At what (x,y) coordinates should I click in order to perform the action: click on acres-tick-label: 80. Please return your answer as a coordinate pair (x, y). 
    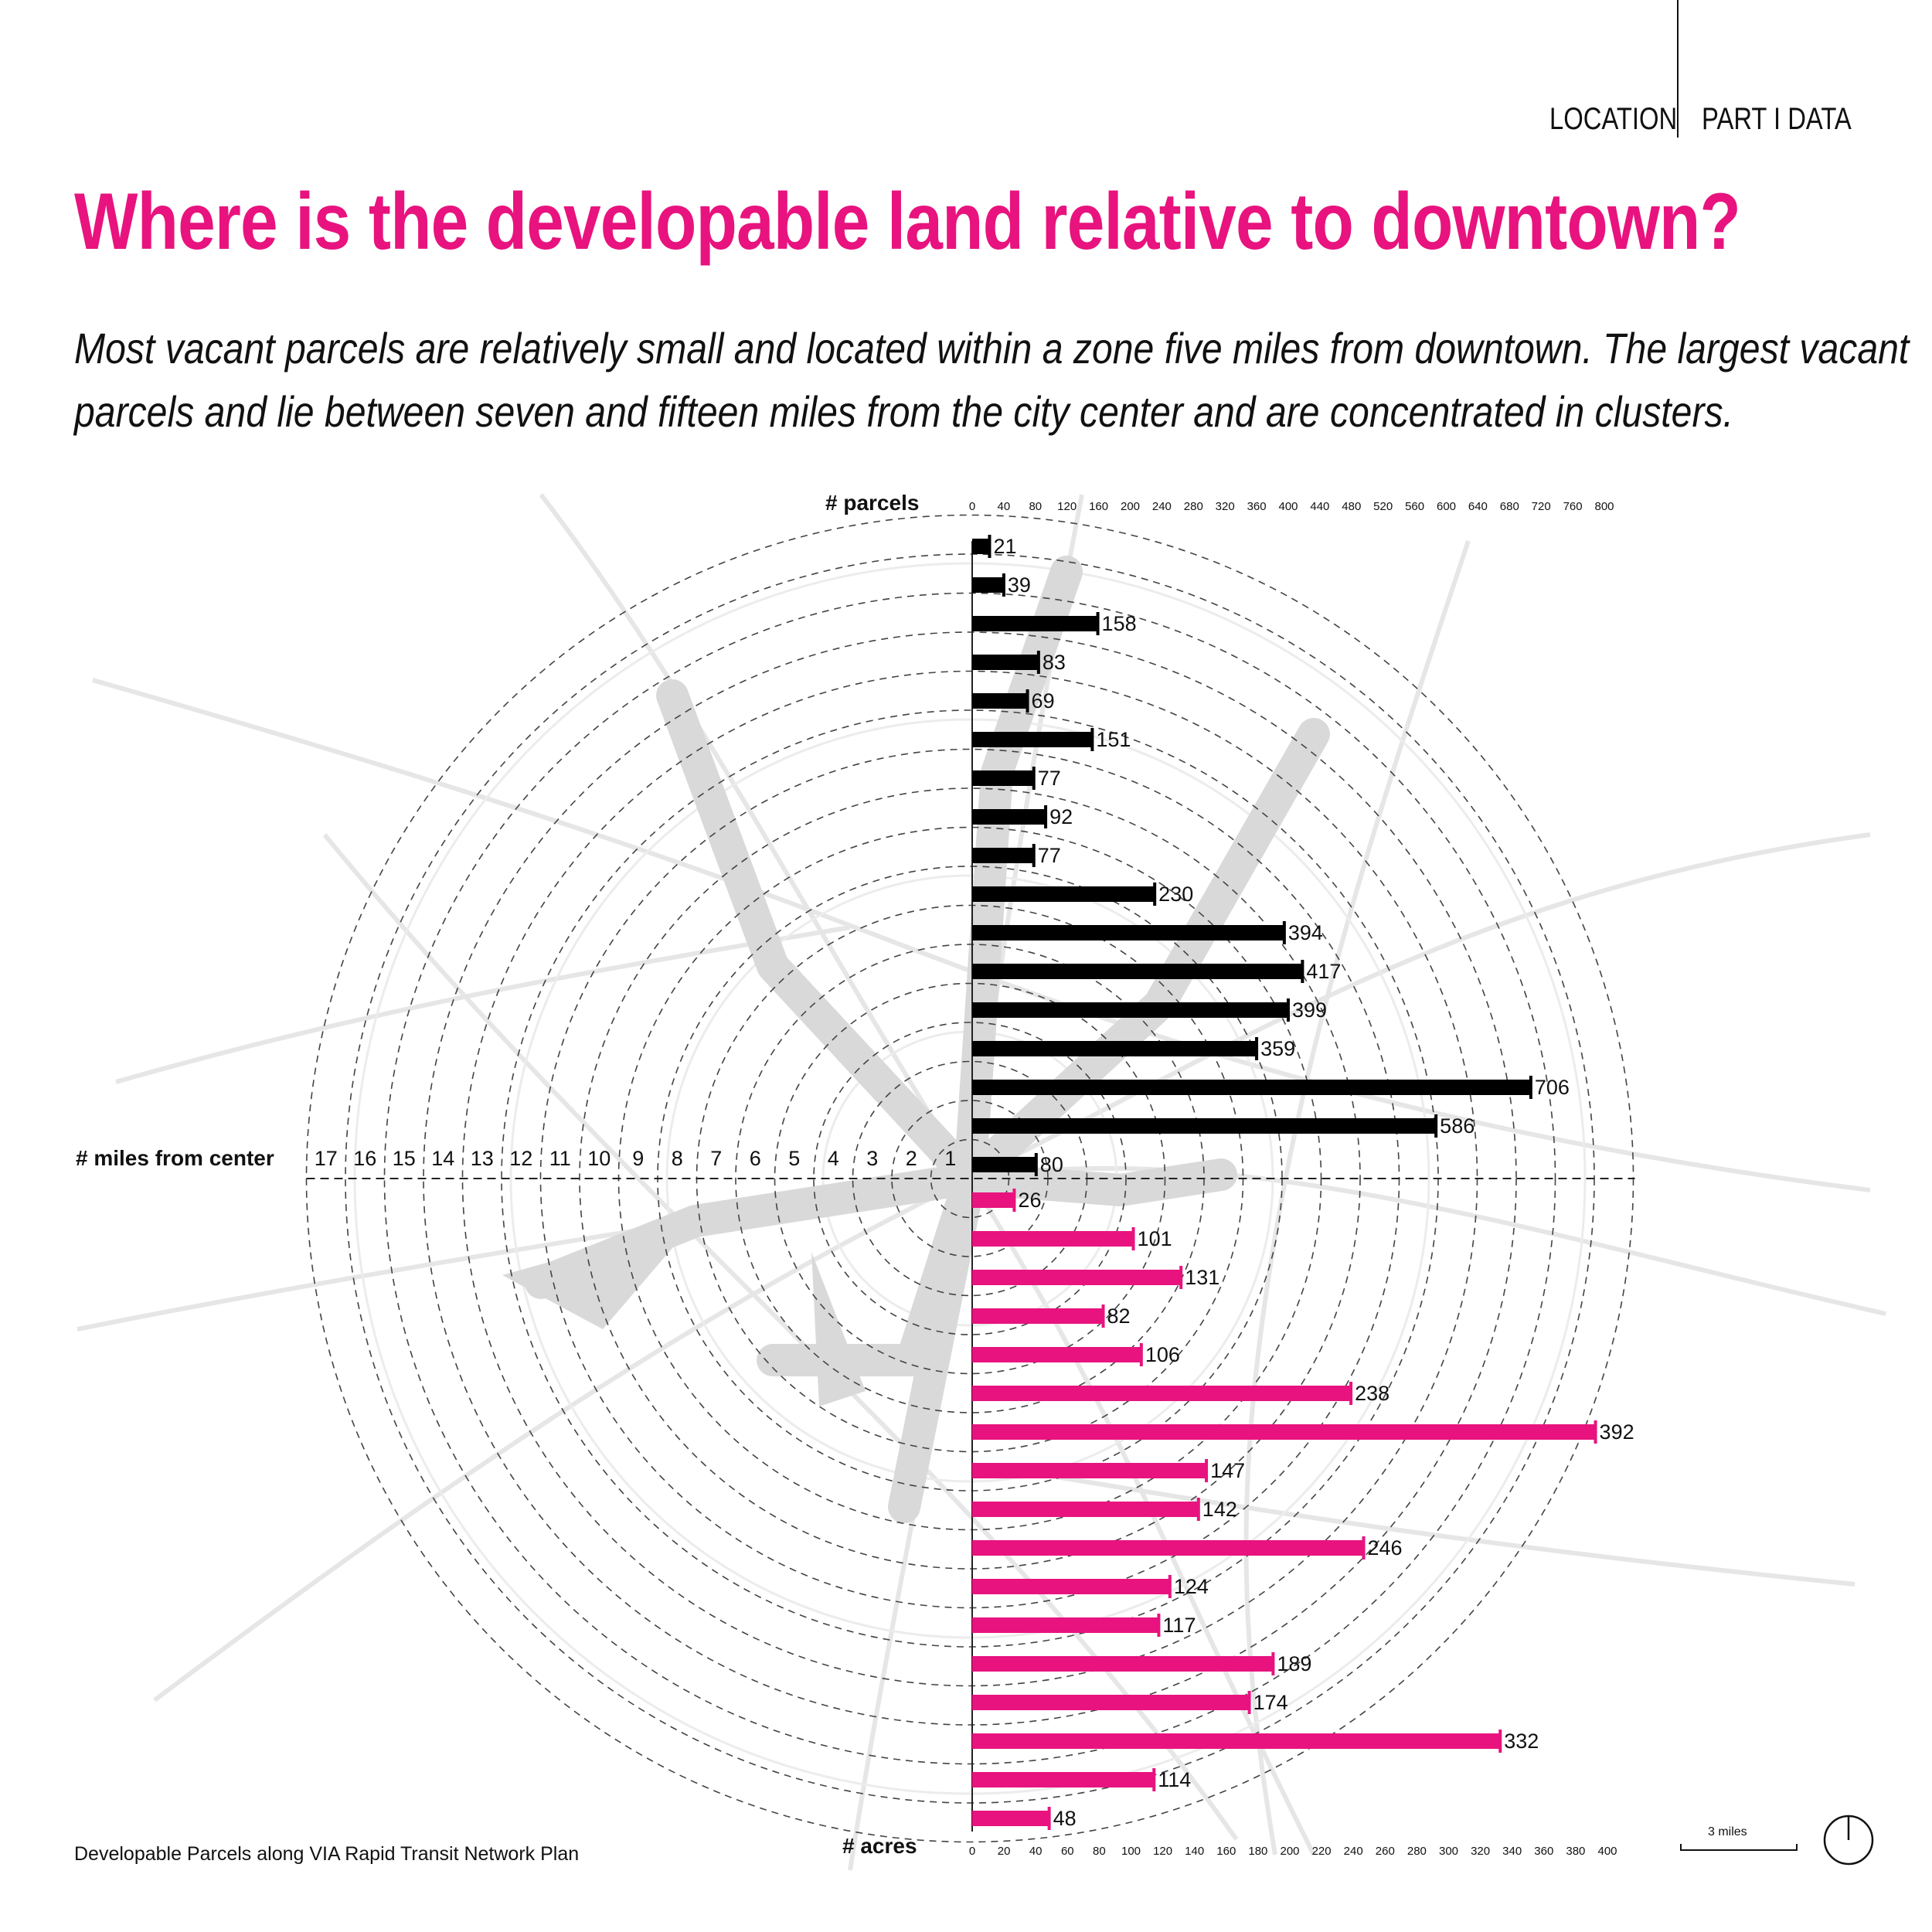
    Looking at the image, I should click on (1099, 1852).